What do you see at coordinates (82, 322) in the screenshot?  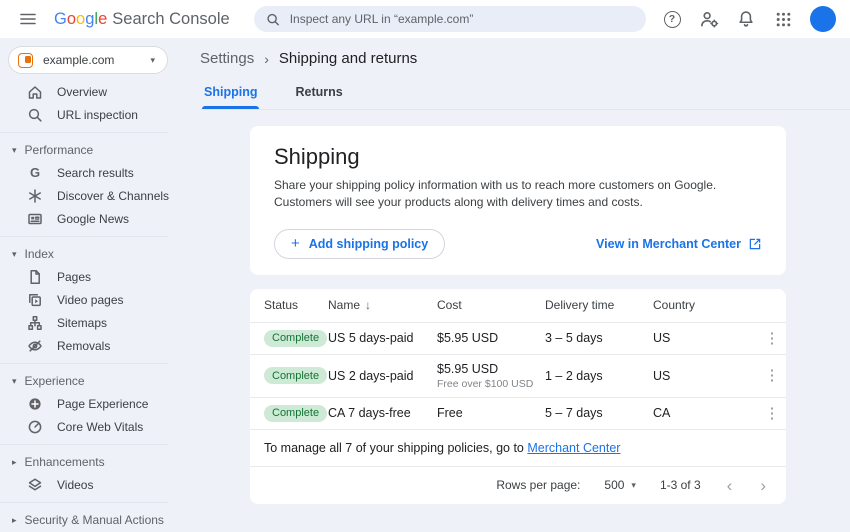 I see `sidebar-item-label: Sitemaps` at bounding box center [82, 322].